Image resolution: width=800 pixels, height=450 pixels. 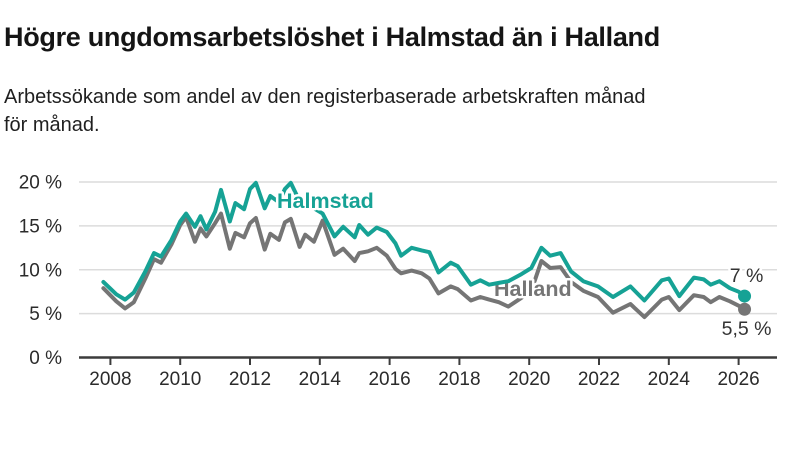 What do you see at coordinates (400, 430) in the screenshot?
I see `footer: Newsworthy` at bounding box center [400, 430].